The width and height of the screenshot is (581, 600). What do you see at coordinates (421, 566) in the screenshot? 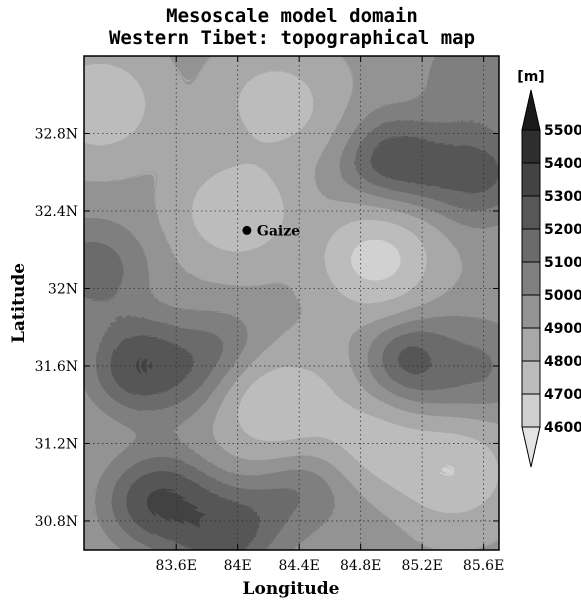
I see `x-tick-label: 85.2E` at bounding box center [421, 566].